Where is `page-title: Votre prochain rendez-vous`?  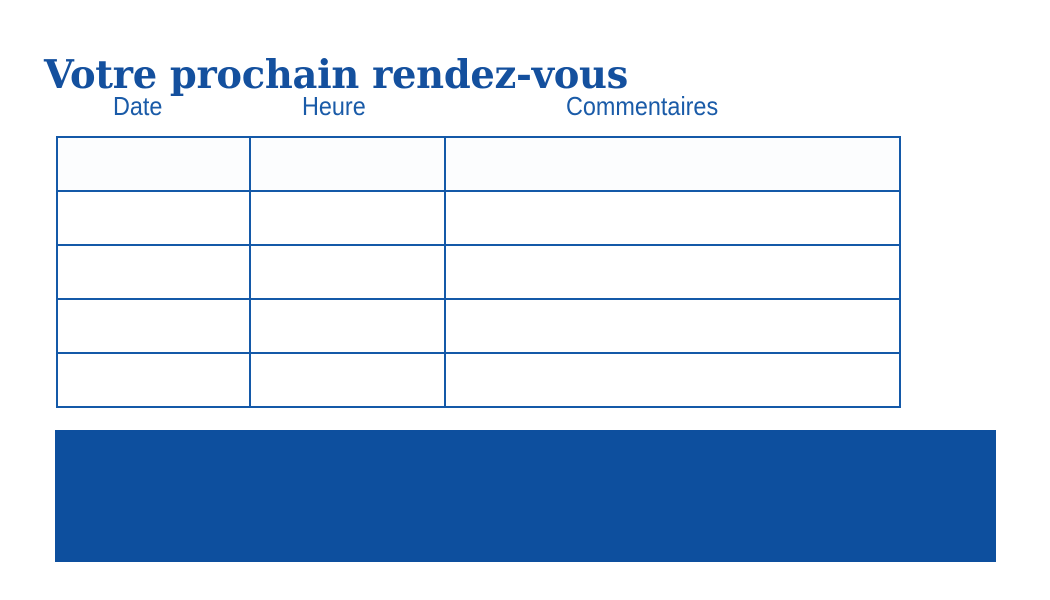 page-title: Votre prochain rendez-vous is located at coordinates (336, 75).